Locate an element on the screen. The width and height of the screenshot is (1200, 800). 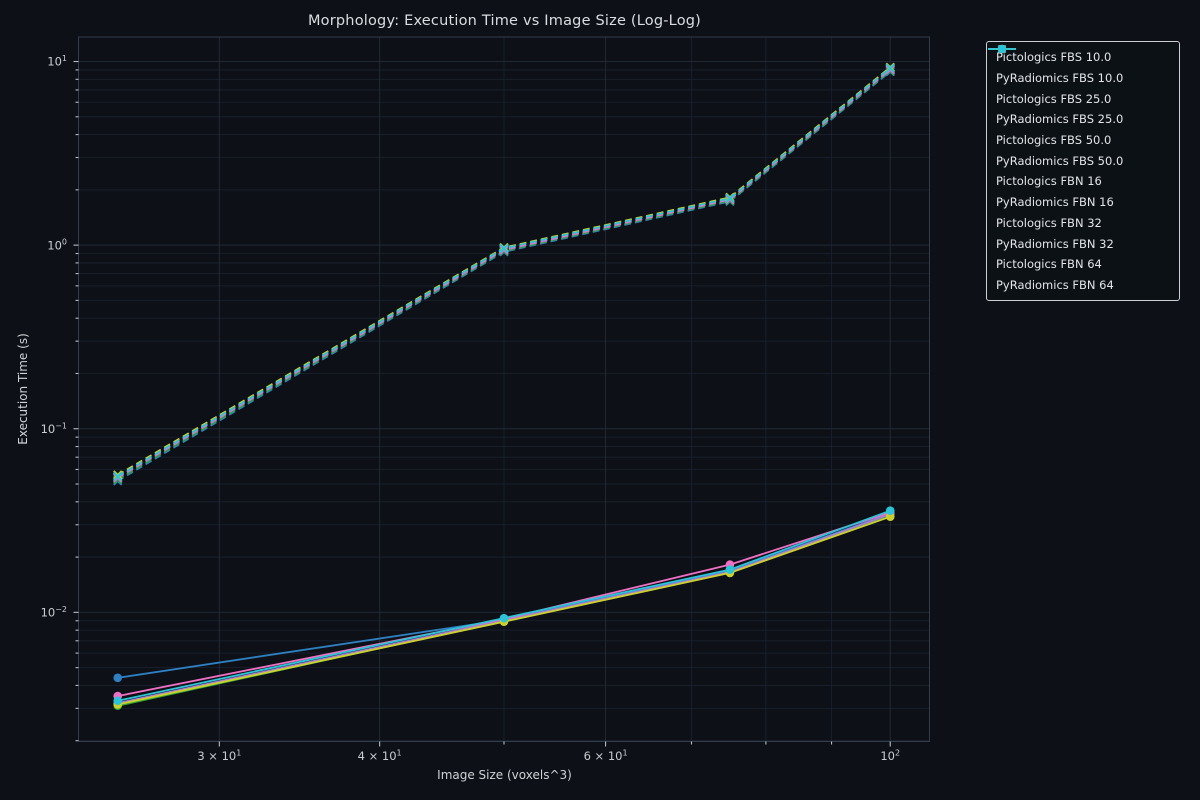
legend-item-pictologics-fbs-25-0: Pictologics FBS 25.0 is located at coordinates (1079, 76).